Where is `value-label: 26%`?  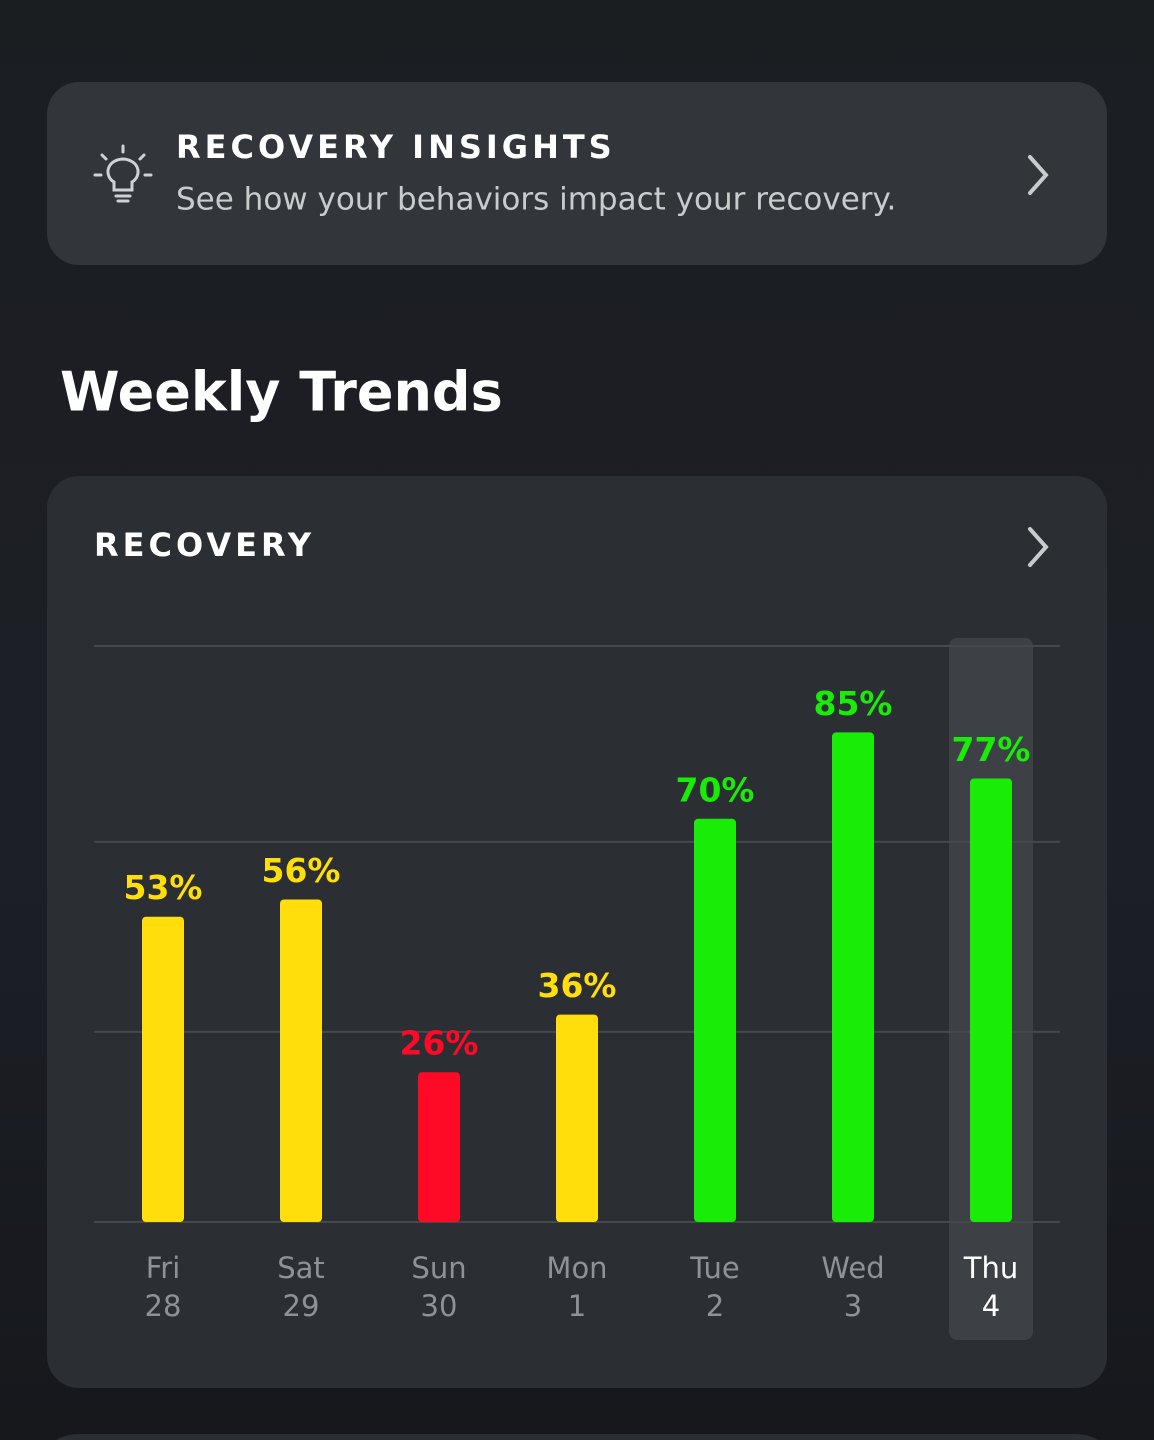
value-label: 26% is located at coordinates (439, 1043).